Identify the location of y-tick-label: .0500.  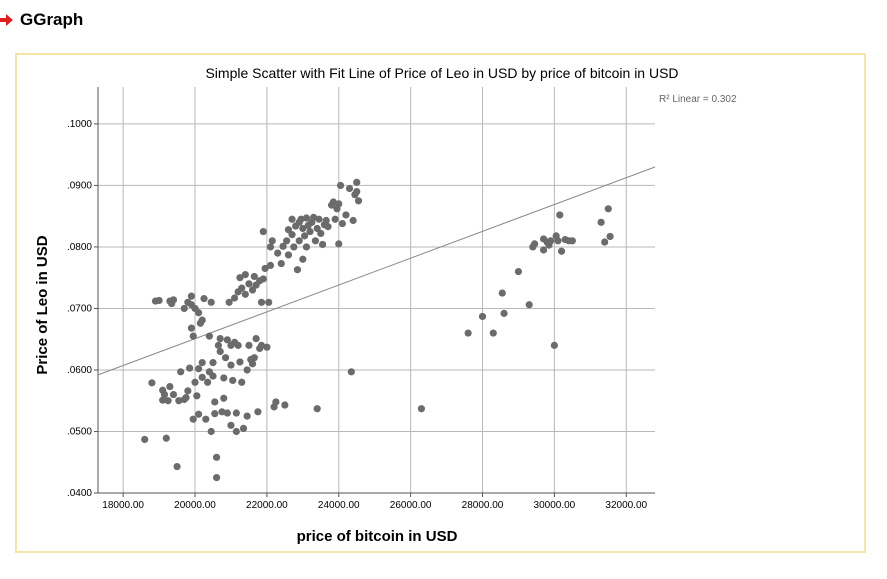
(79, 431).